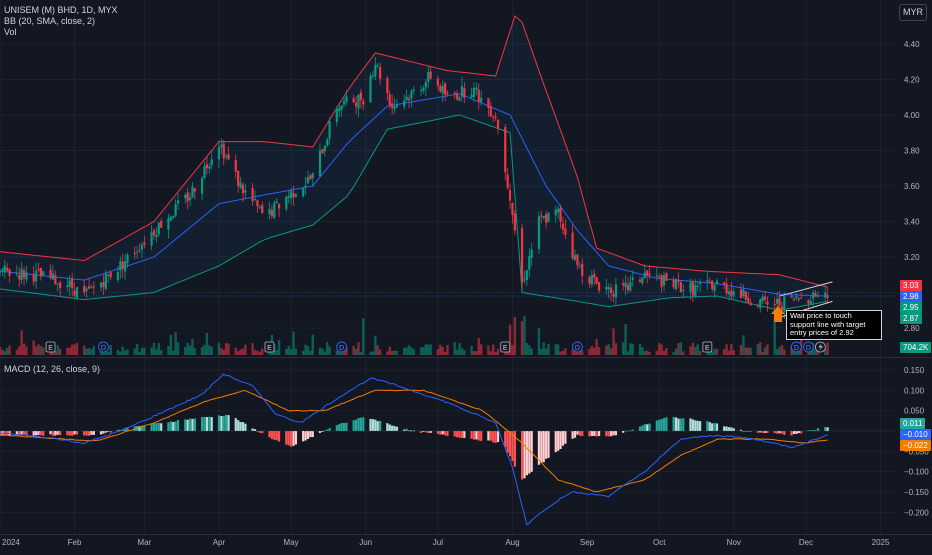  Describe the element at coordinates (912, 222) in the screenshot. I see `price-tick-label: 3.40` at that location.